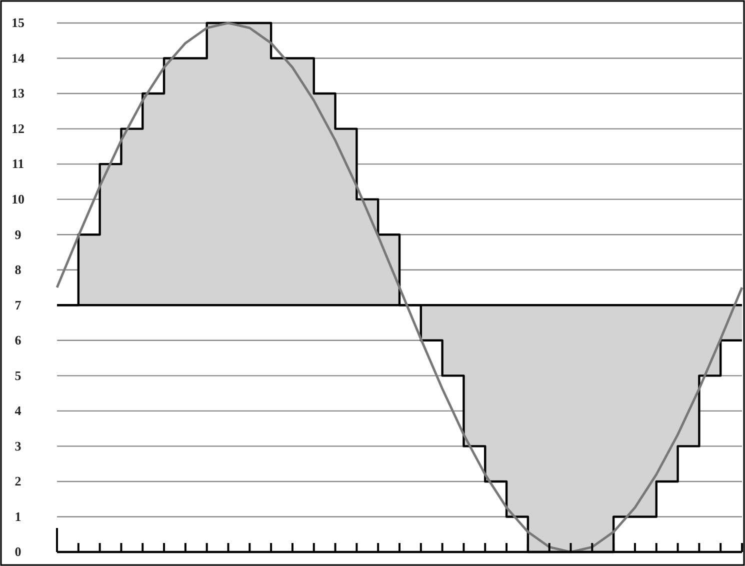  I want to click on y-tick-label: 10, so click(18, 198).